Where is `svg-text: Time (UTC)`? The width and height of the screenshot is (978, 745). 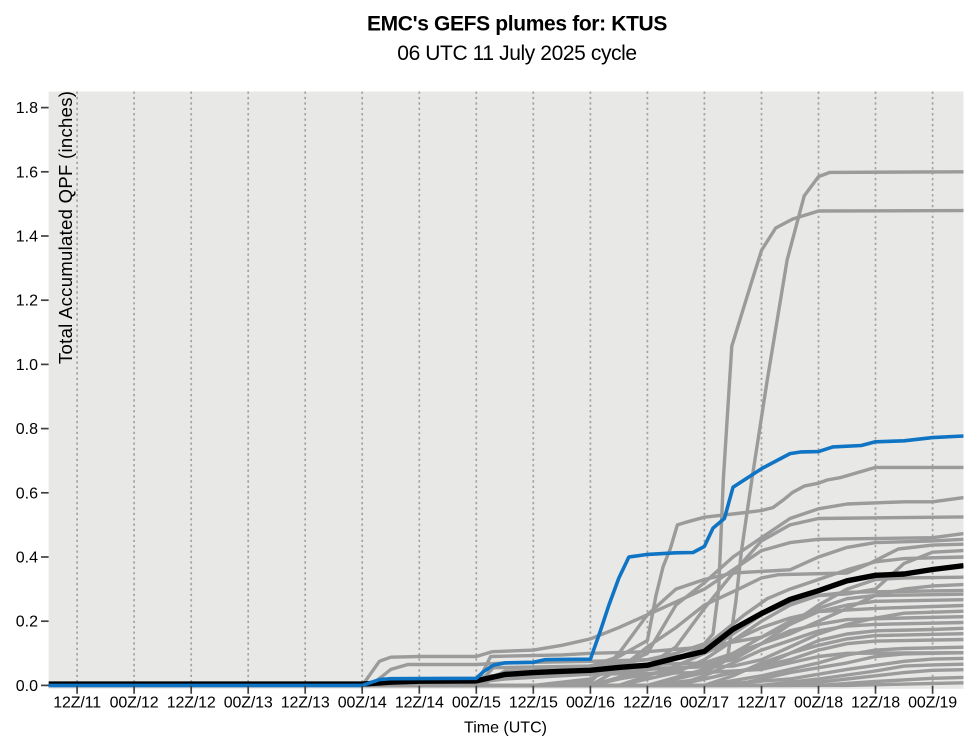
svg-text: Time (UTC) is located at coordinates (505, 728).